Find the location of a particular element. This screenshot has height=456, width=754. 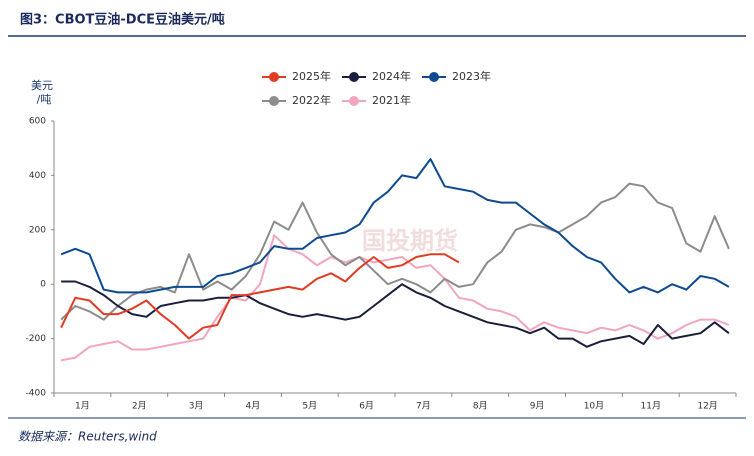

x-tick-label: 5月 is located at coordinates (309, 406).